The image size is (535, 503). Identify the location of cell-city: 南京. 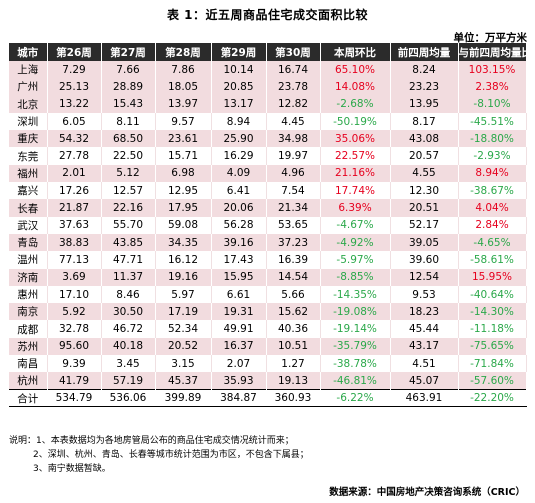
(28, 312).